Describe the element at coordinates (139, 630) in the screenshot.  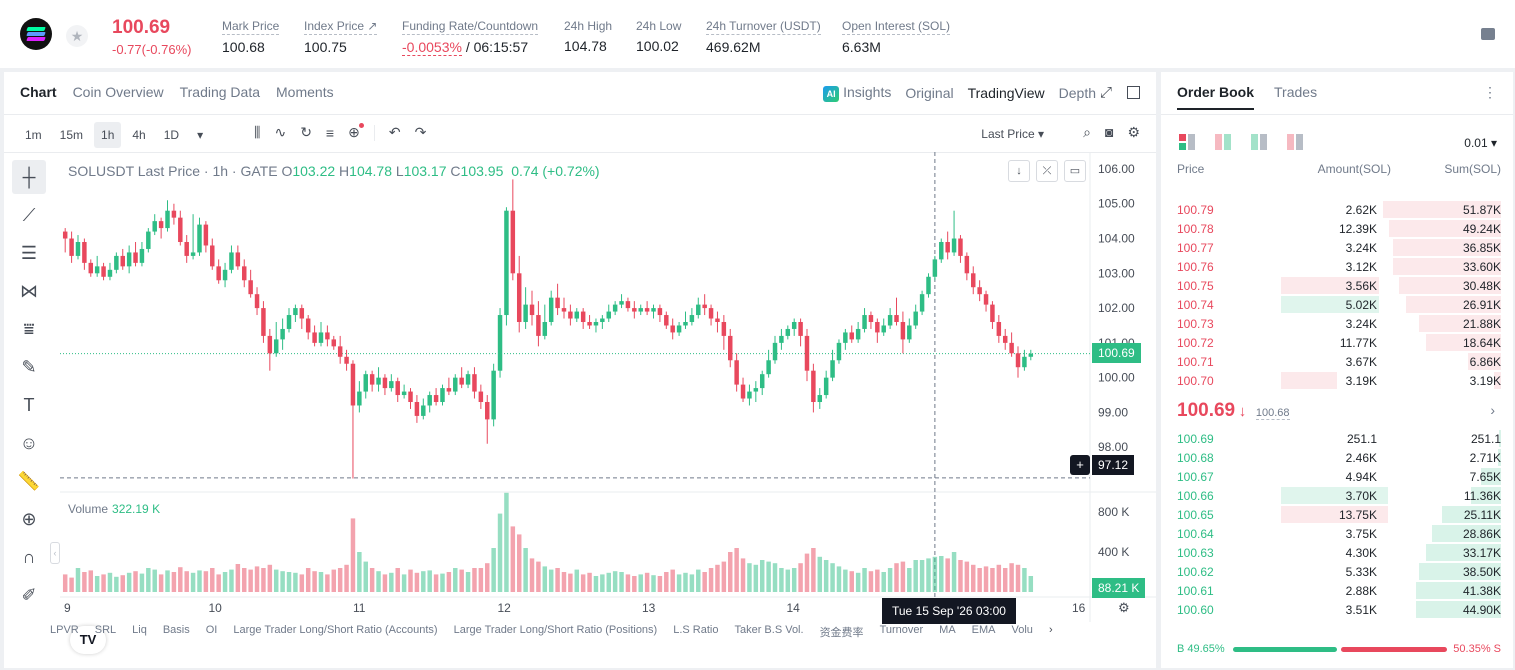
I see `indicator-item: Liq` at that location.